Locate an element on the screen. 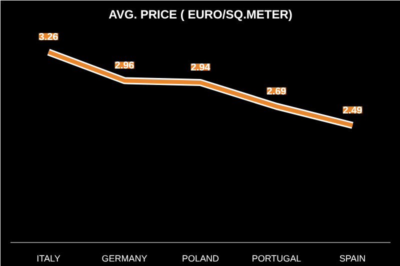 The image size is (400, 266). x-tick-label: ITALY is located at coordinates (48, 259).